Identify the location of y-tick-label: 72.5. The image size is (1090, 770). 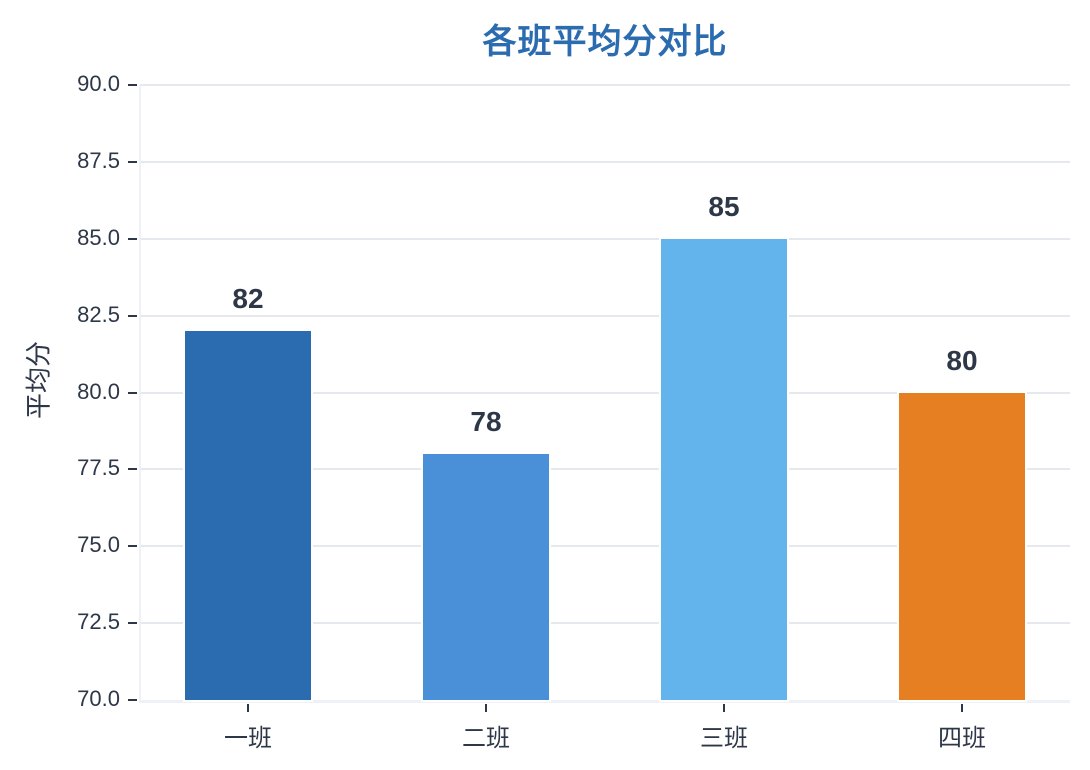
(98, 622).